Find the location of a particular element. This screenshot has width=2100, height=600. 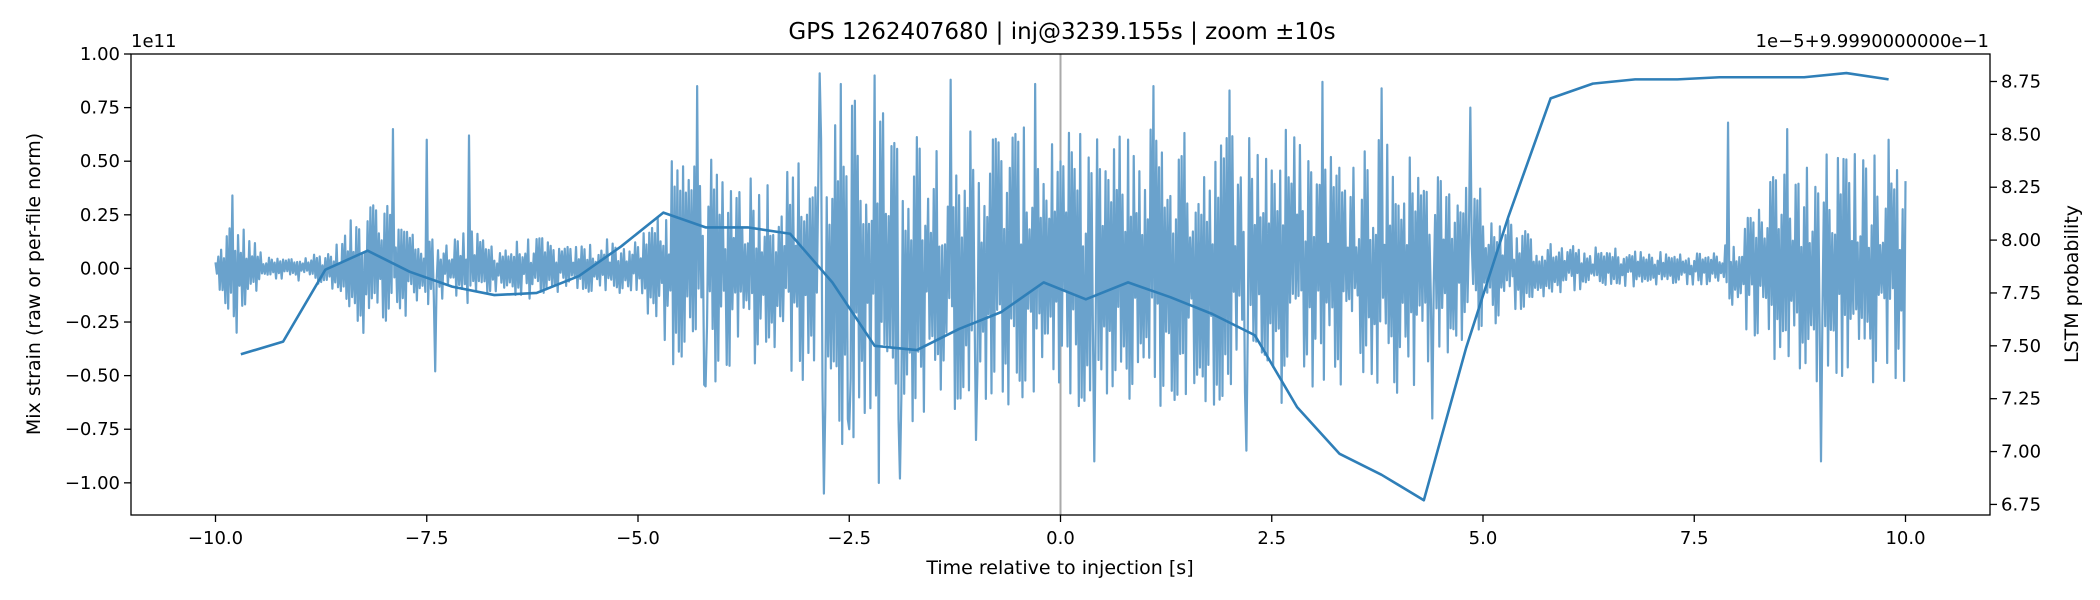

right-y-tick-label: 7.75 is located at coordinates (2021, 293).